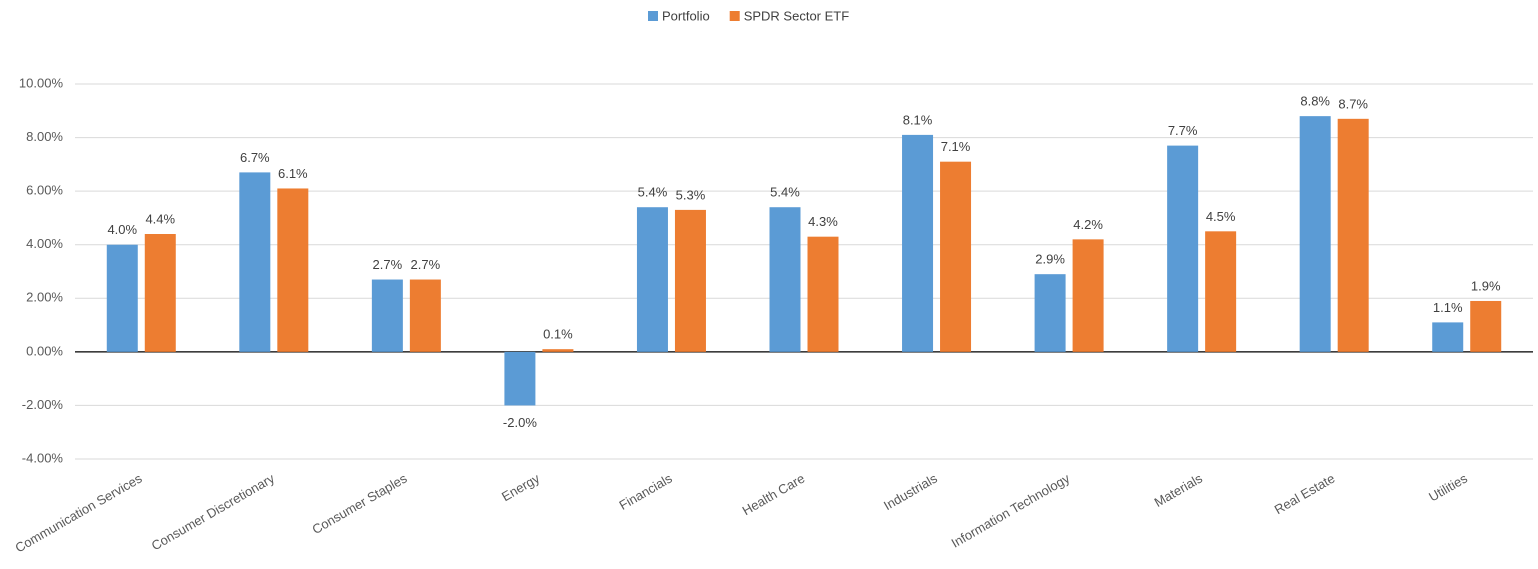 This screenshot has height=569, width=1538. What do you see at coordinates (774, 495) in the screenshot?
I see `x-tick-label: Health Care` at bounding box center [774, 495].